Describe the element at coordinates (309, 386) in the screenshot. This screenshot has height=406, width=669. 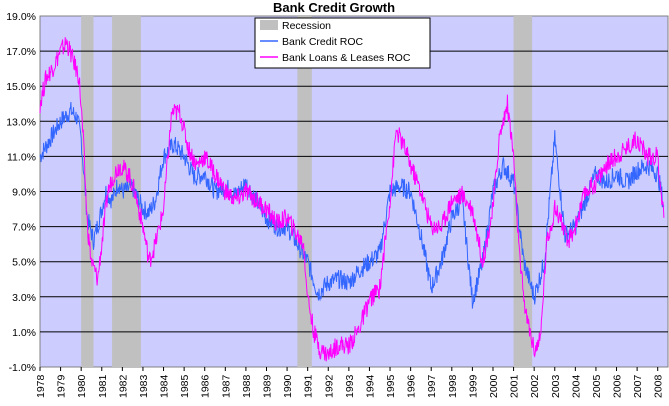
I see `x-tick-label: 1991` at that location.